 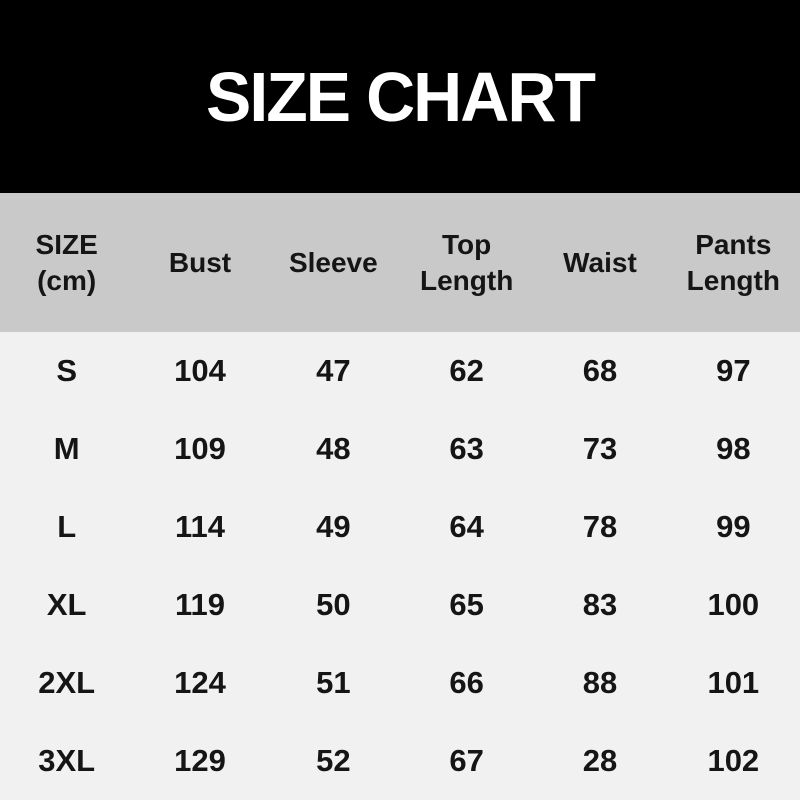 I want to click on cell-size: 2XL, so click(x=67, y=682).